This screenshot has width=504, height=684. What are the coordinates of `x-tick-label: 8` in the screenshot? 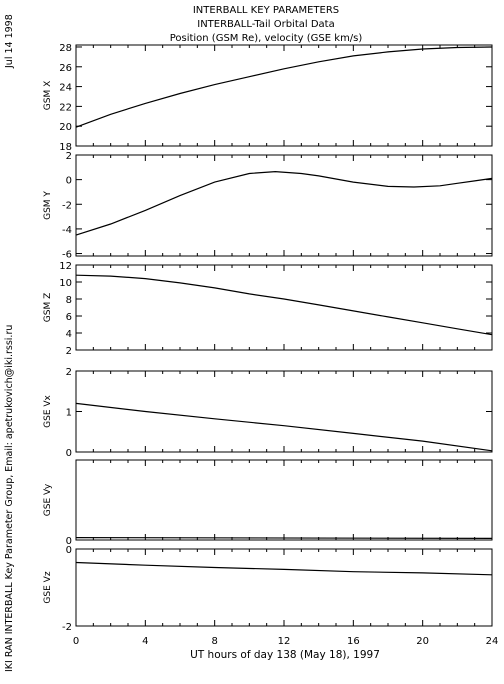 It's located at (214, 641).